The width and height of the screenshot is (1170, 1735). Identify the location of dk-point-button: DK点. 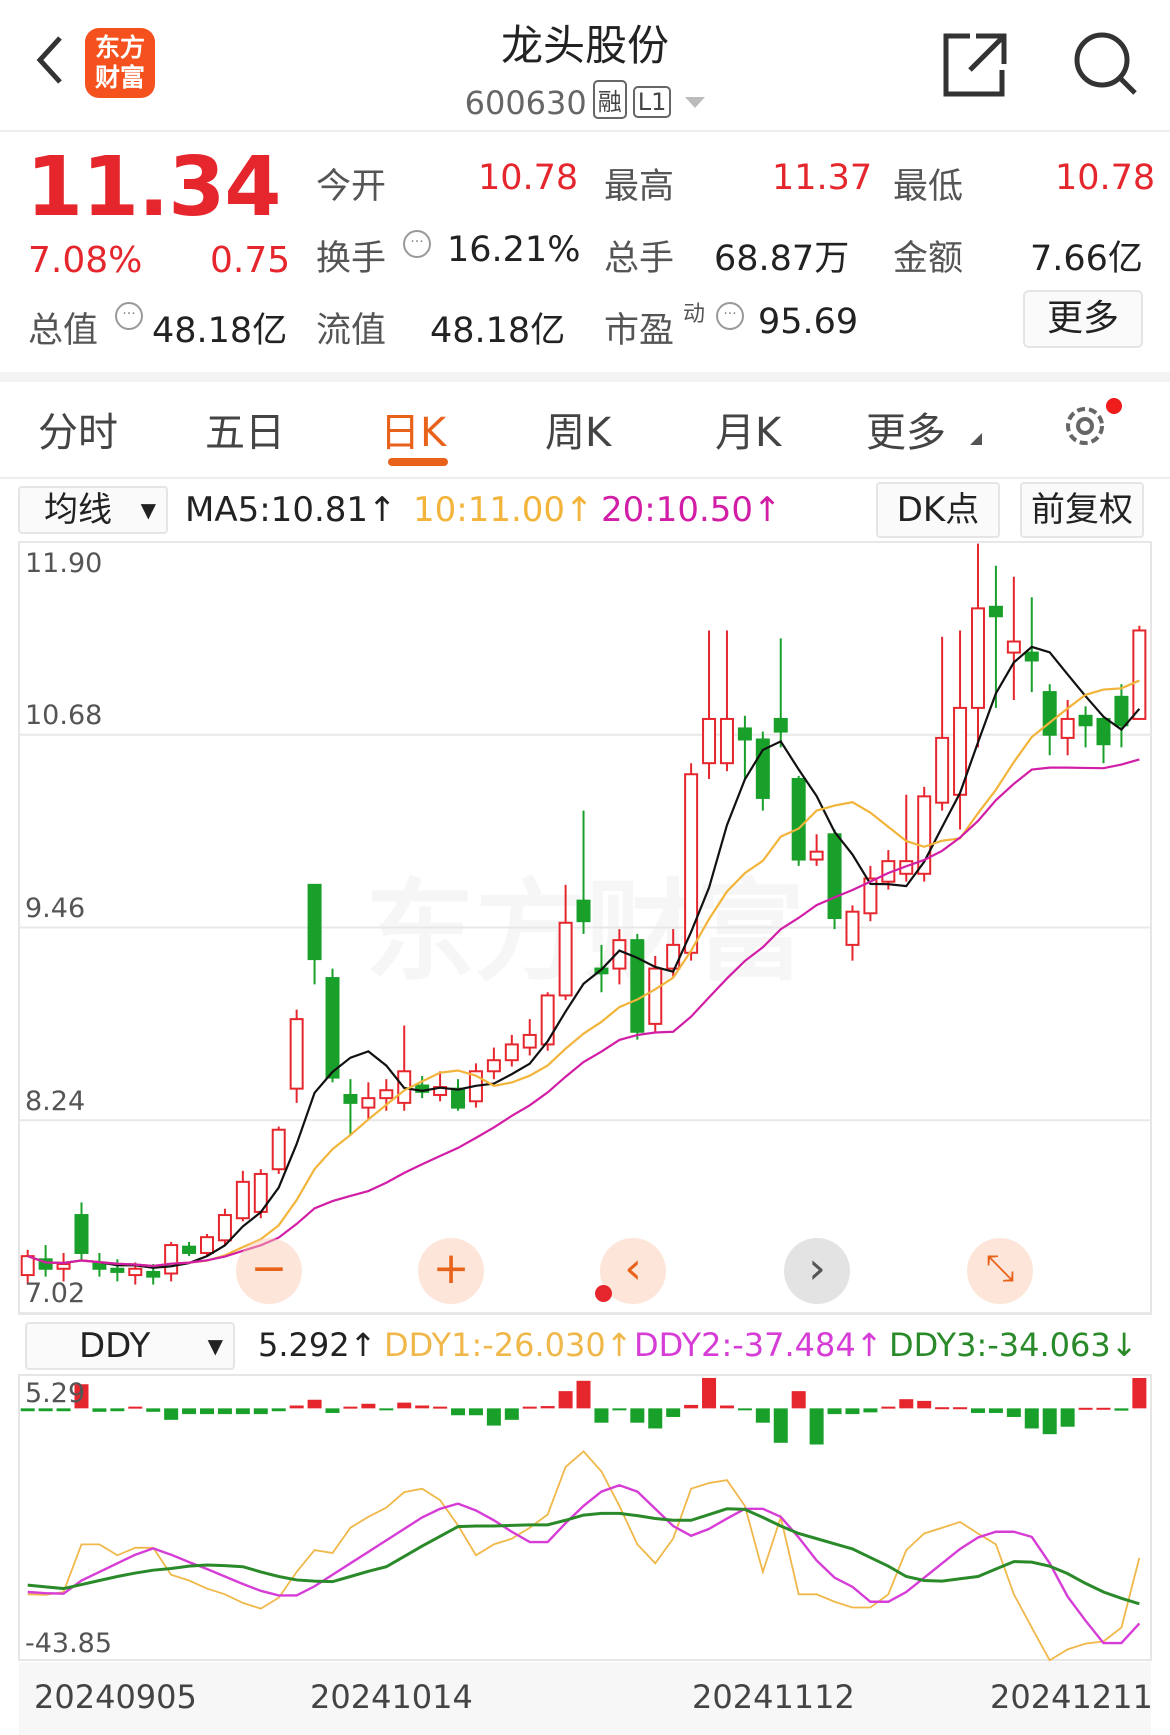
(938, 510).